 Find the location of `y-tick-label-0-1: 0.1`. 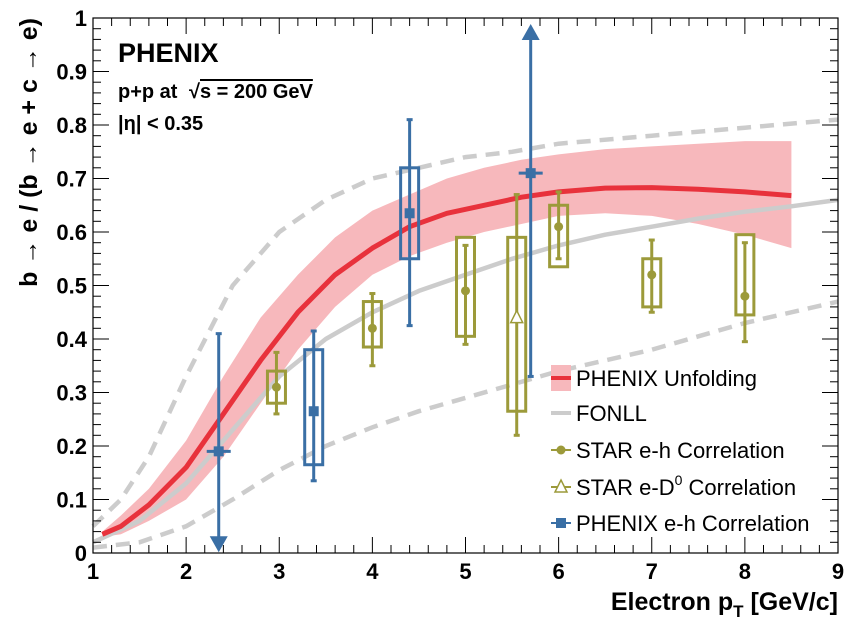

y-tick-label-0-1: 0.1 is located at coordinates (71, 500).